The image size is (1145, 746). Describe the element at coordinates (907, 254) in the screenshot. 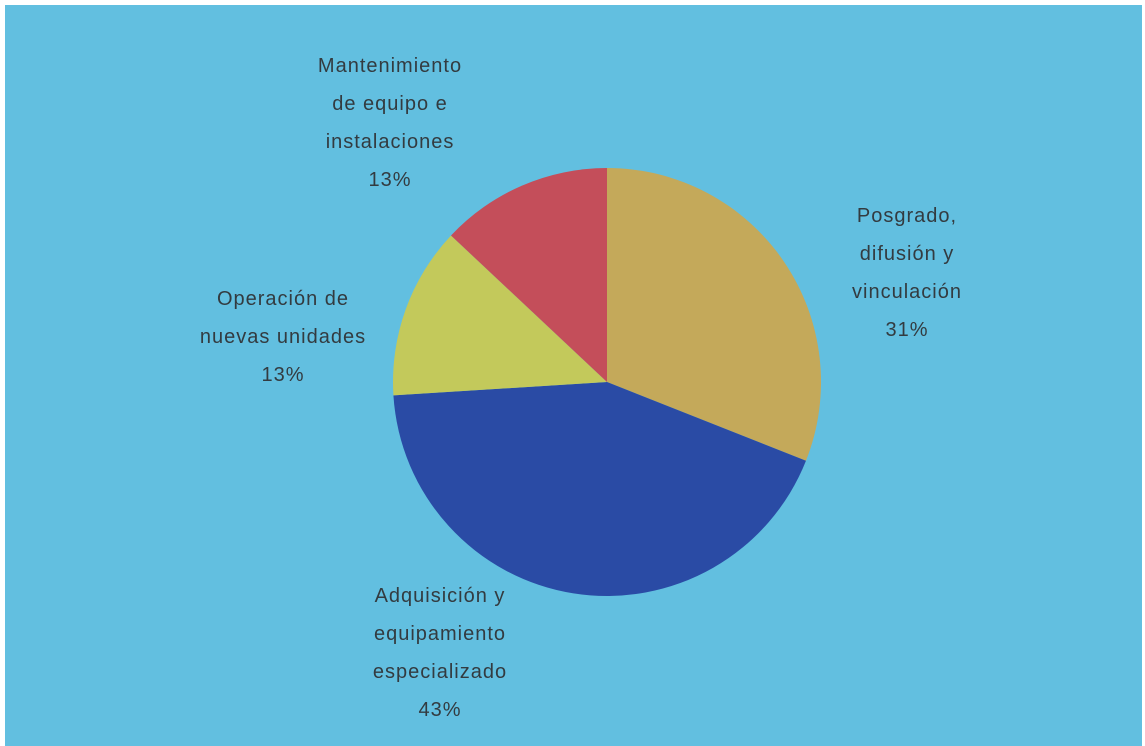

I see `slice-label: Posgrado, difusión y vinculación` at that location.